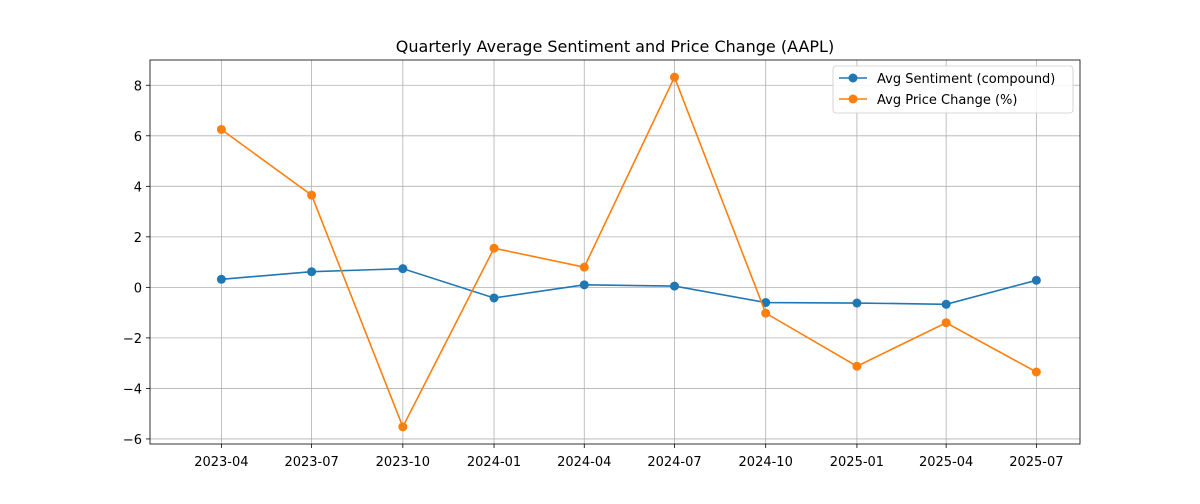  Describe the element at coordinates (766, 462) in the screenshot. I see `x-tick-label: 2024-10` at that location.